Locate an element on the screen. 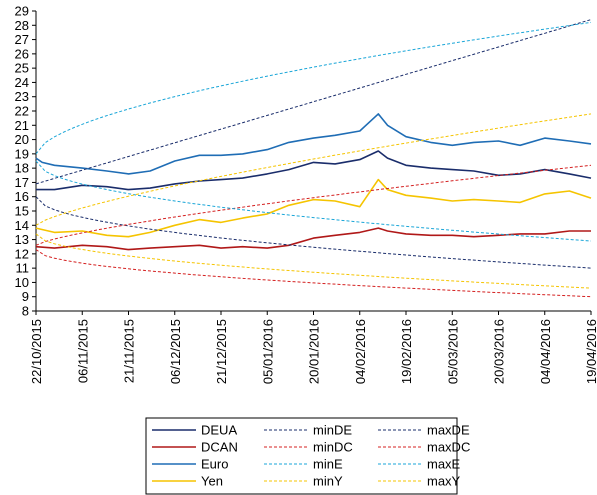  y-tick-label: 27 is located at coordinates (22, 39).